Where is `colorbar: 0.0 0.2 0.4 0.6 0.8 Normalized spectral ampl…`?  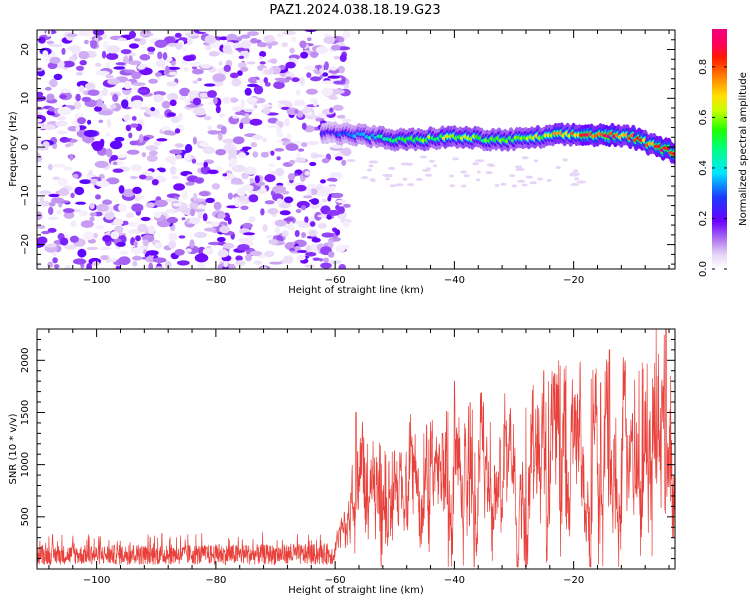 colorbar: 0.0 0.2 0.4 0.6 0.8 Normalized spectral ampl… is located at coordinates (723, 153).